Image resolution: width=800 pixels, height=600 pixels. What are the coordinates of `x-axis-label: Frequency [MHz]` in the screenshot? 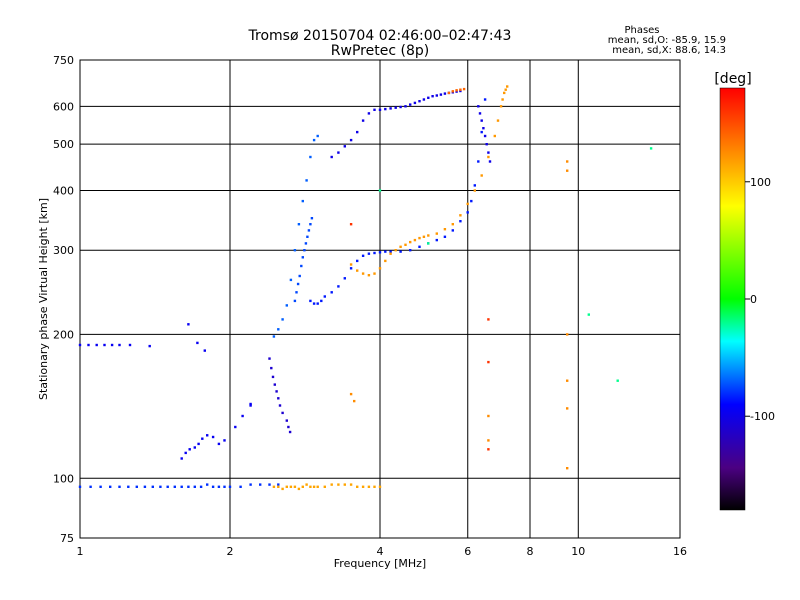 It's located at (380, 563).